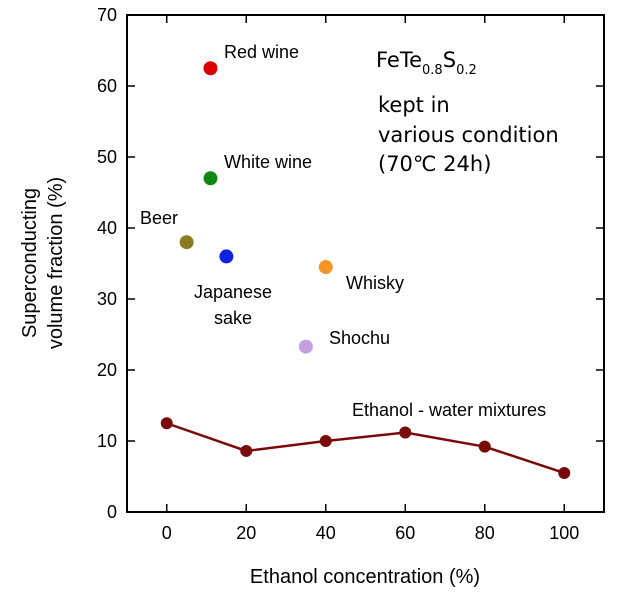  I want to click on annotation-line3: various condition, so click(468, 135).